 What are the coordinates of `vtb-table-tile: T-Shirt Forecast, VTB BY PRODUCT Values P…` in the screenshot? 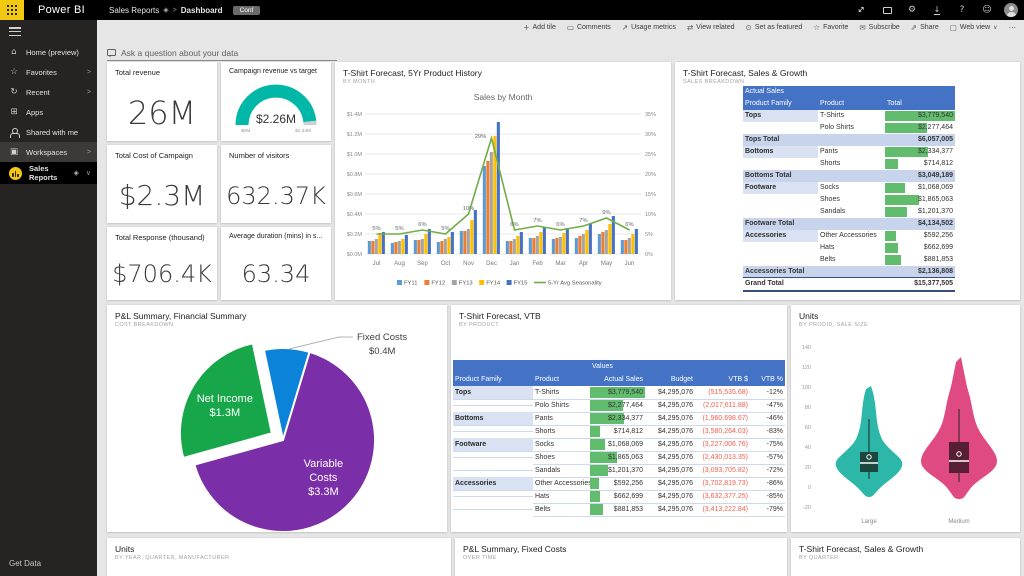 It's located at (619, 418).